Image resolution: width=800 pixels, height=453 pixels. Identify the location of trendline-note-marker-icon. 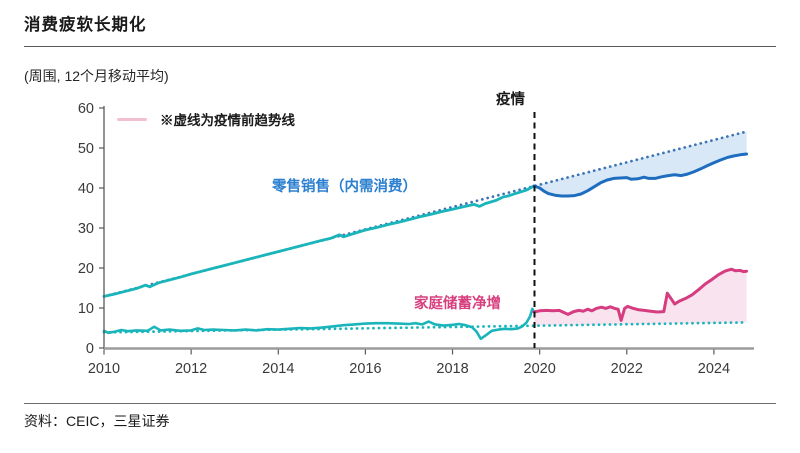
(132, 119).